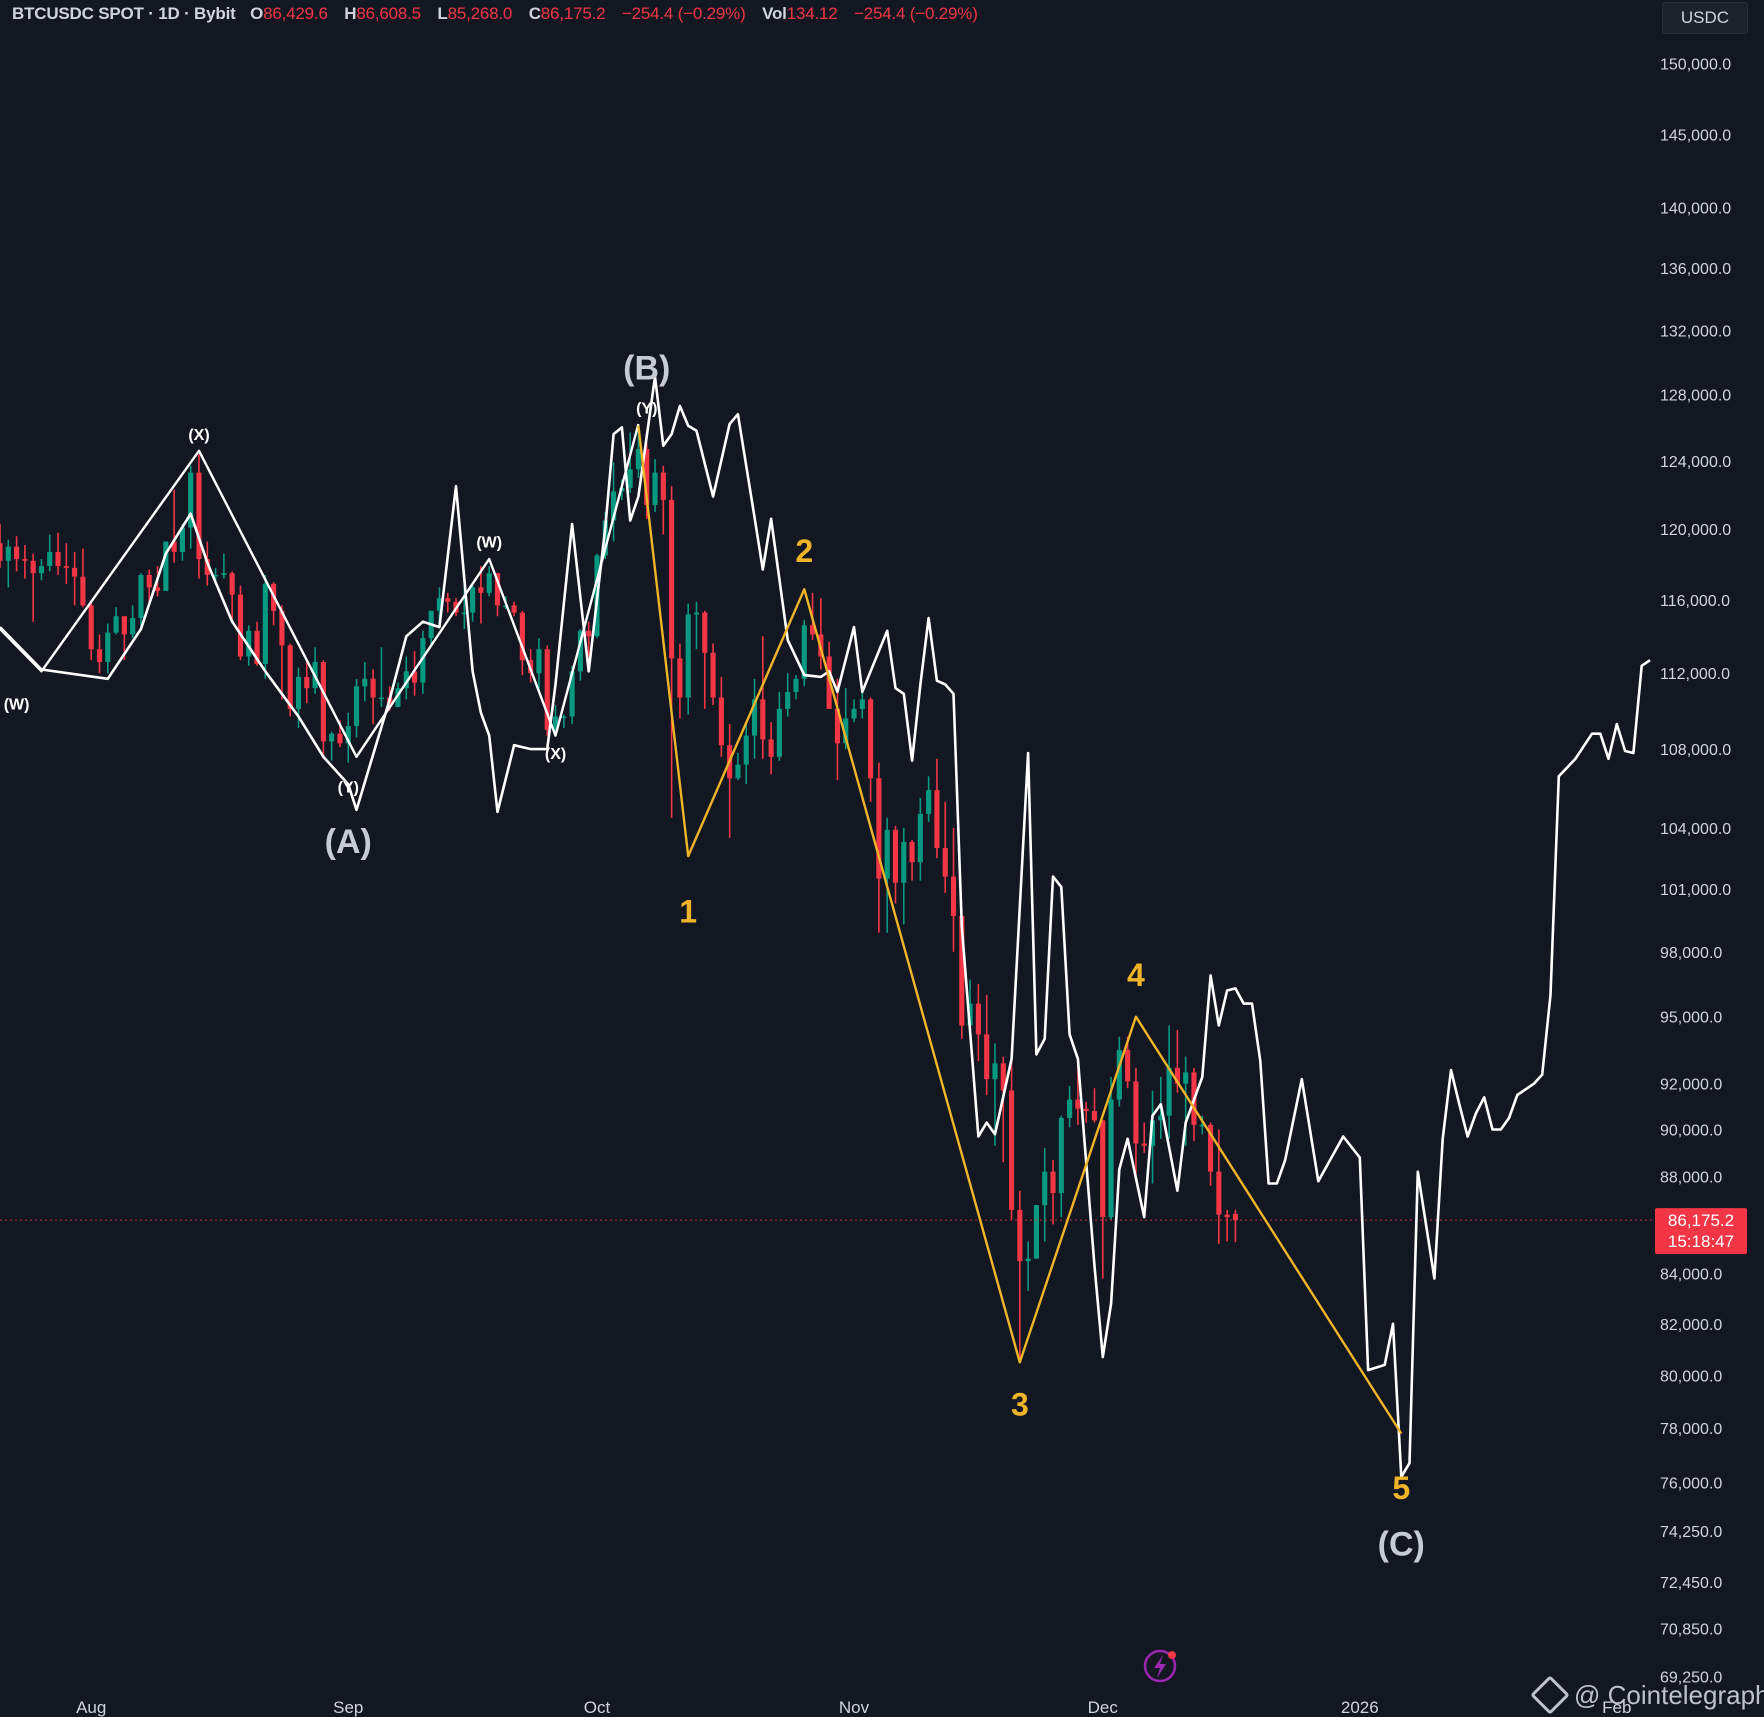 The height and width of the screenshot is (1717, 1764). What do you see at coordinates (1691, 1018) in the screenshot?
I see `price-axis-tick: 95,000.0` at bounding box center [1691, 1018].